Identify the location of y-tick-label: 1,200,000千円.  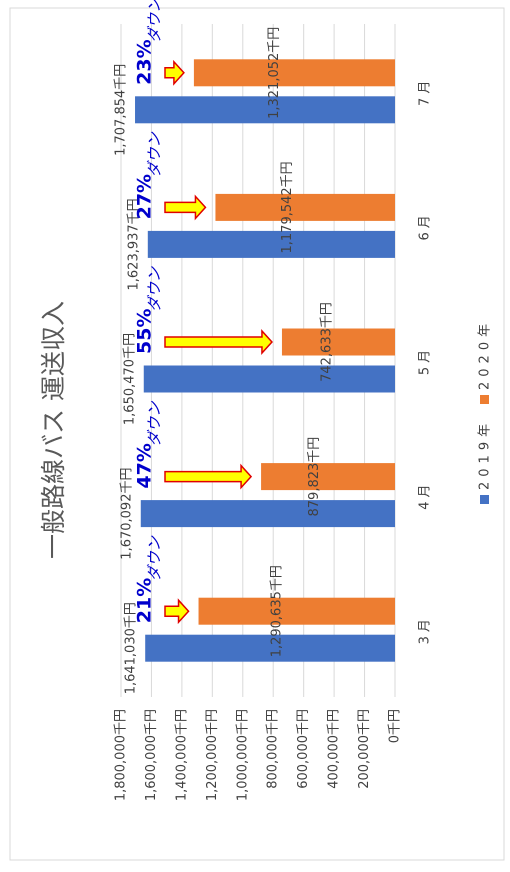
(212, 755).